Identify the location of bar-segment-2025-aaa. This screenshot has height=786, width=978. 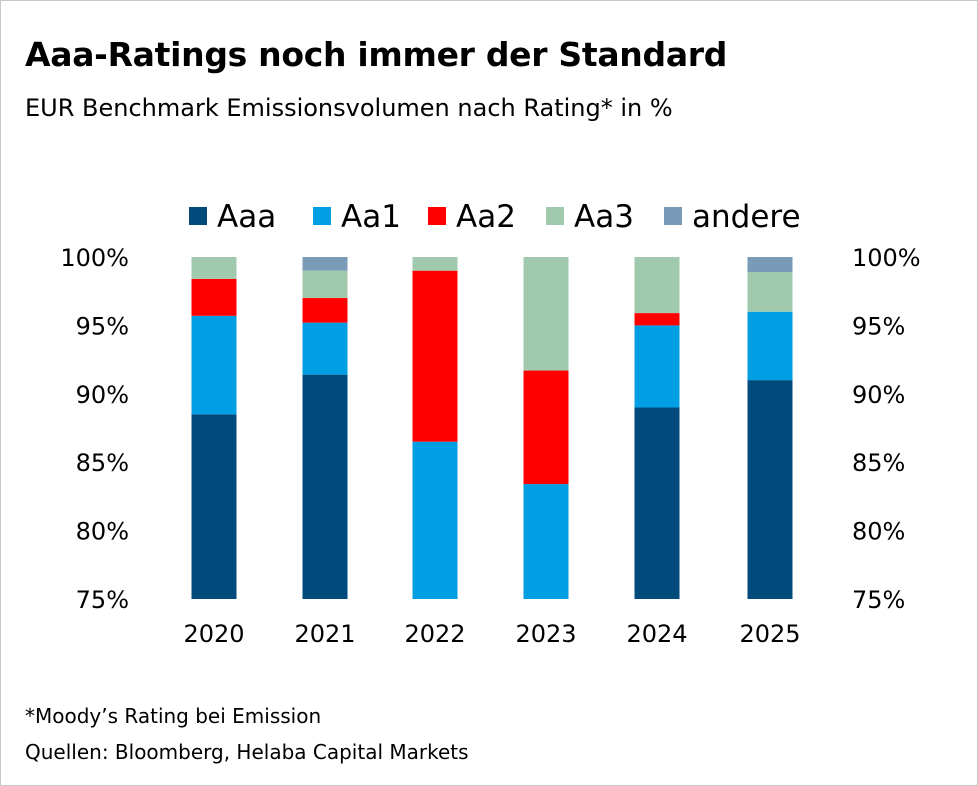
(770, 489).